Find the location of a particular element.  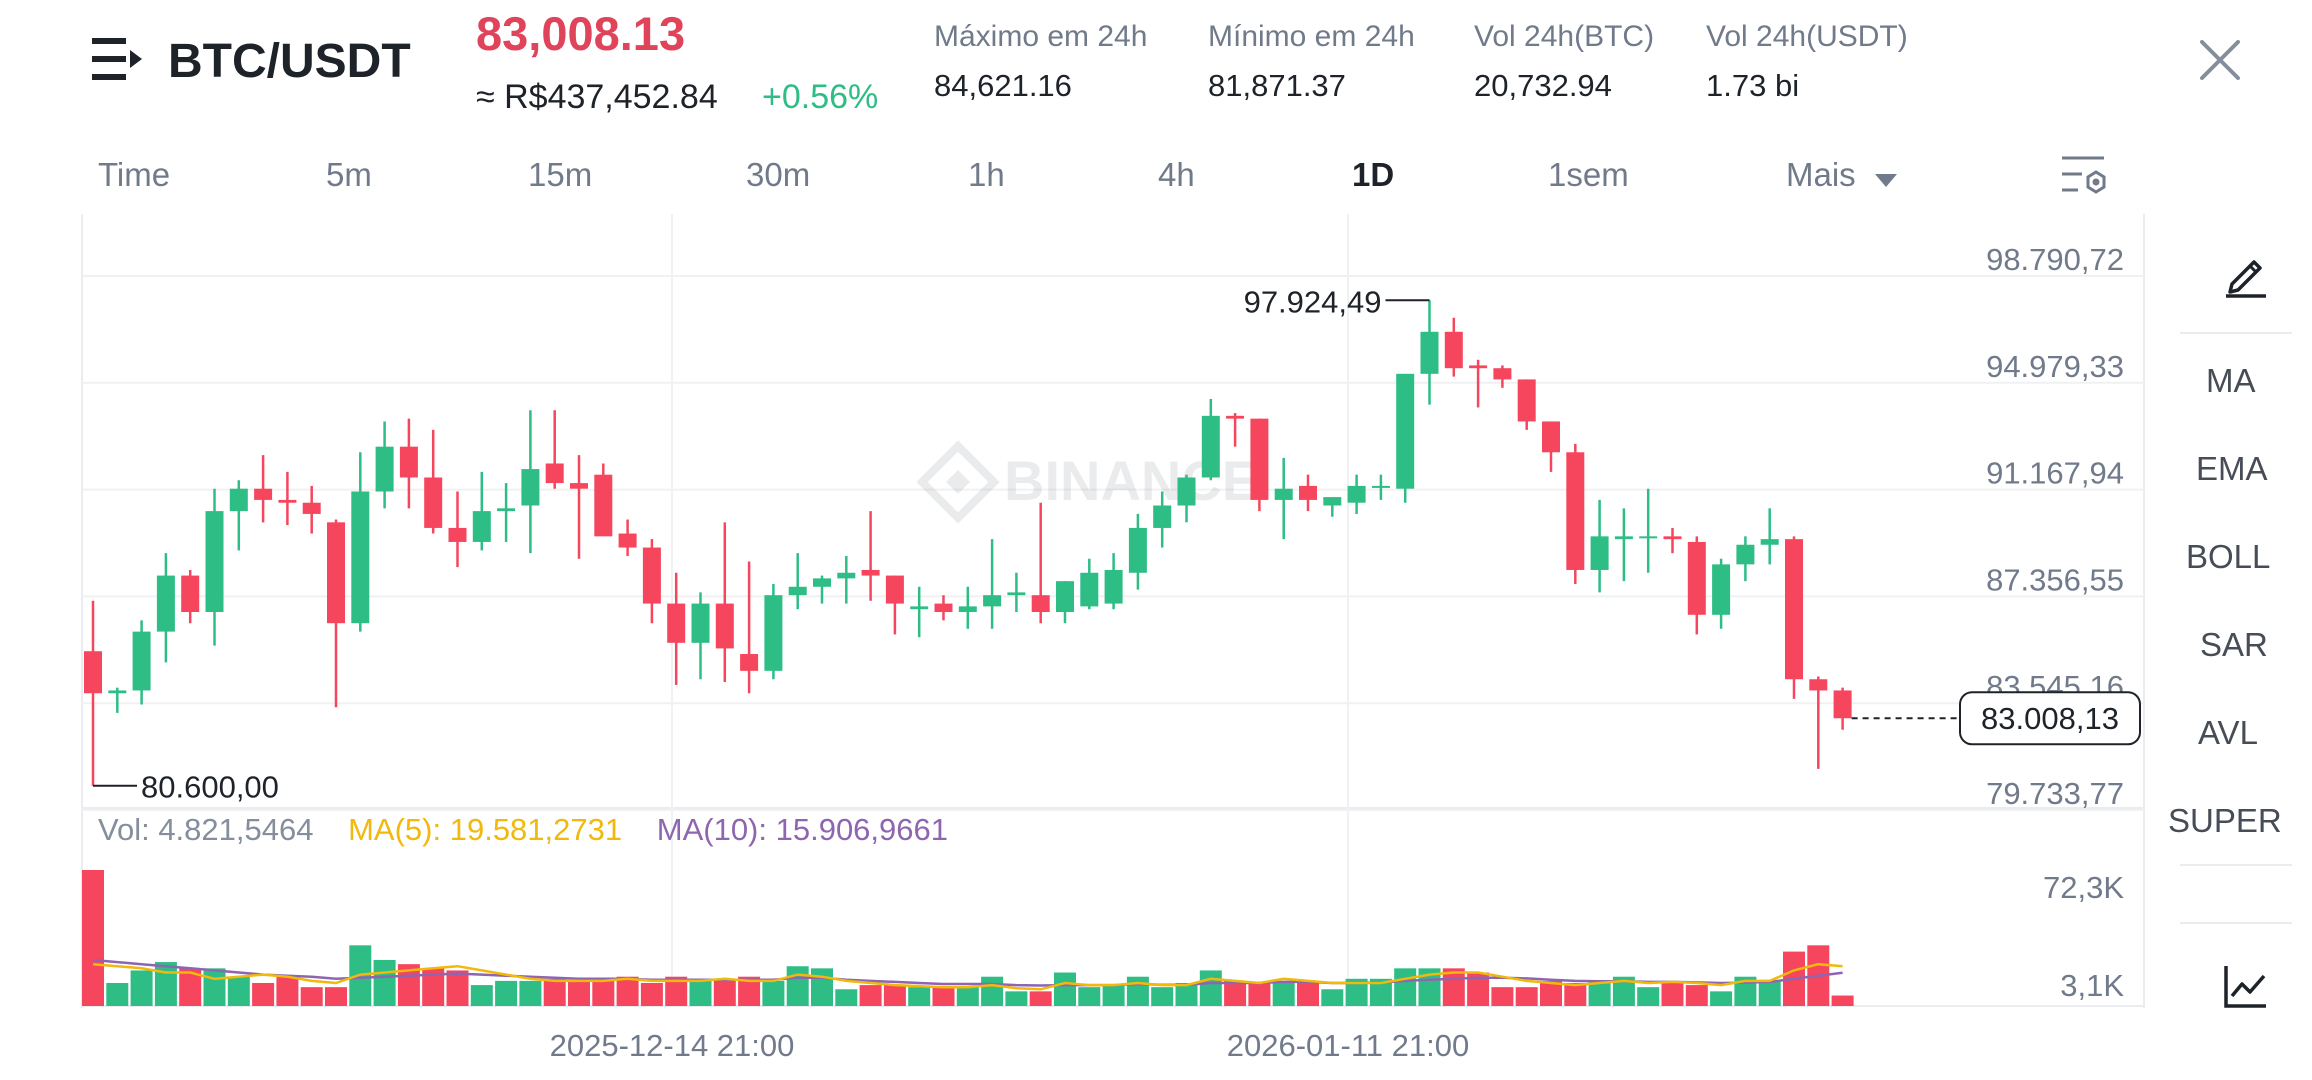

tab-time: Time is located at coordinates (134, 174).